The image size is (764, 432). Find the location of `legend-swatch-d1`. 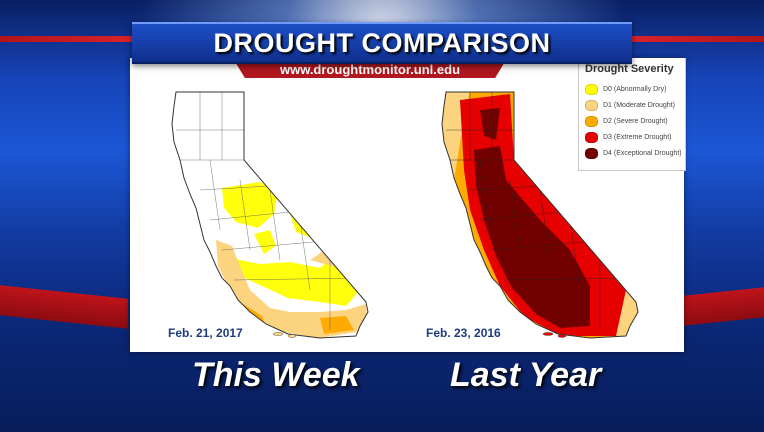

legend-swatch-d1 is located at coordinates (591, 105).